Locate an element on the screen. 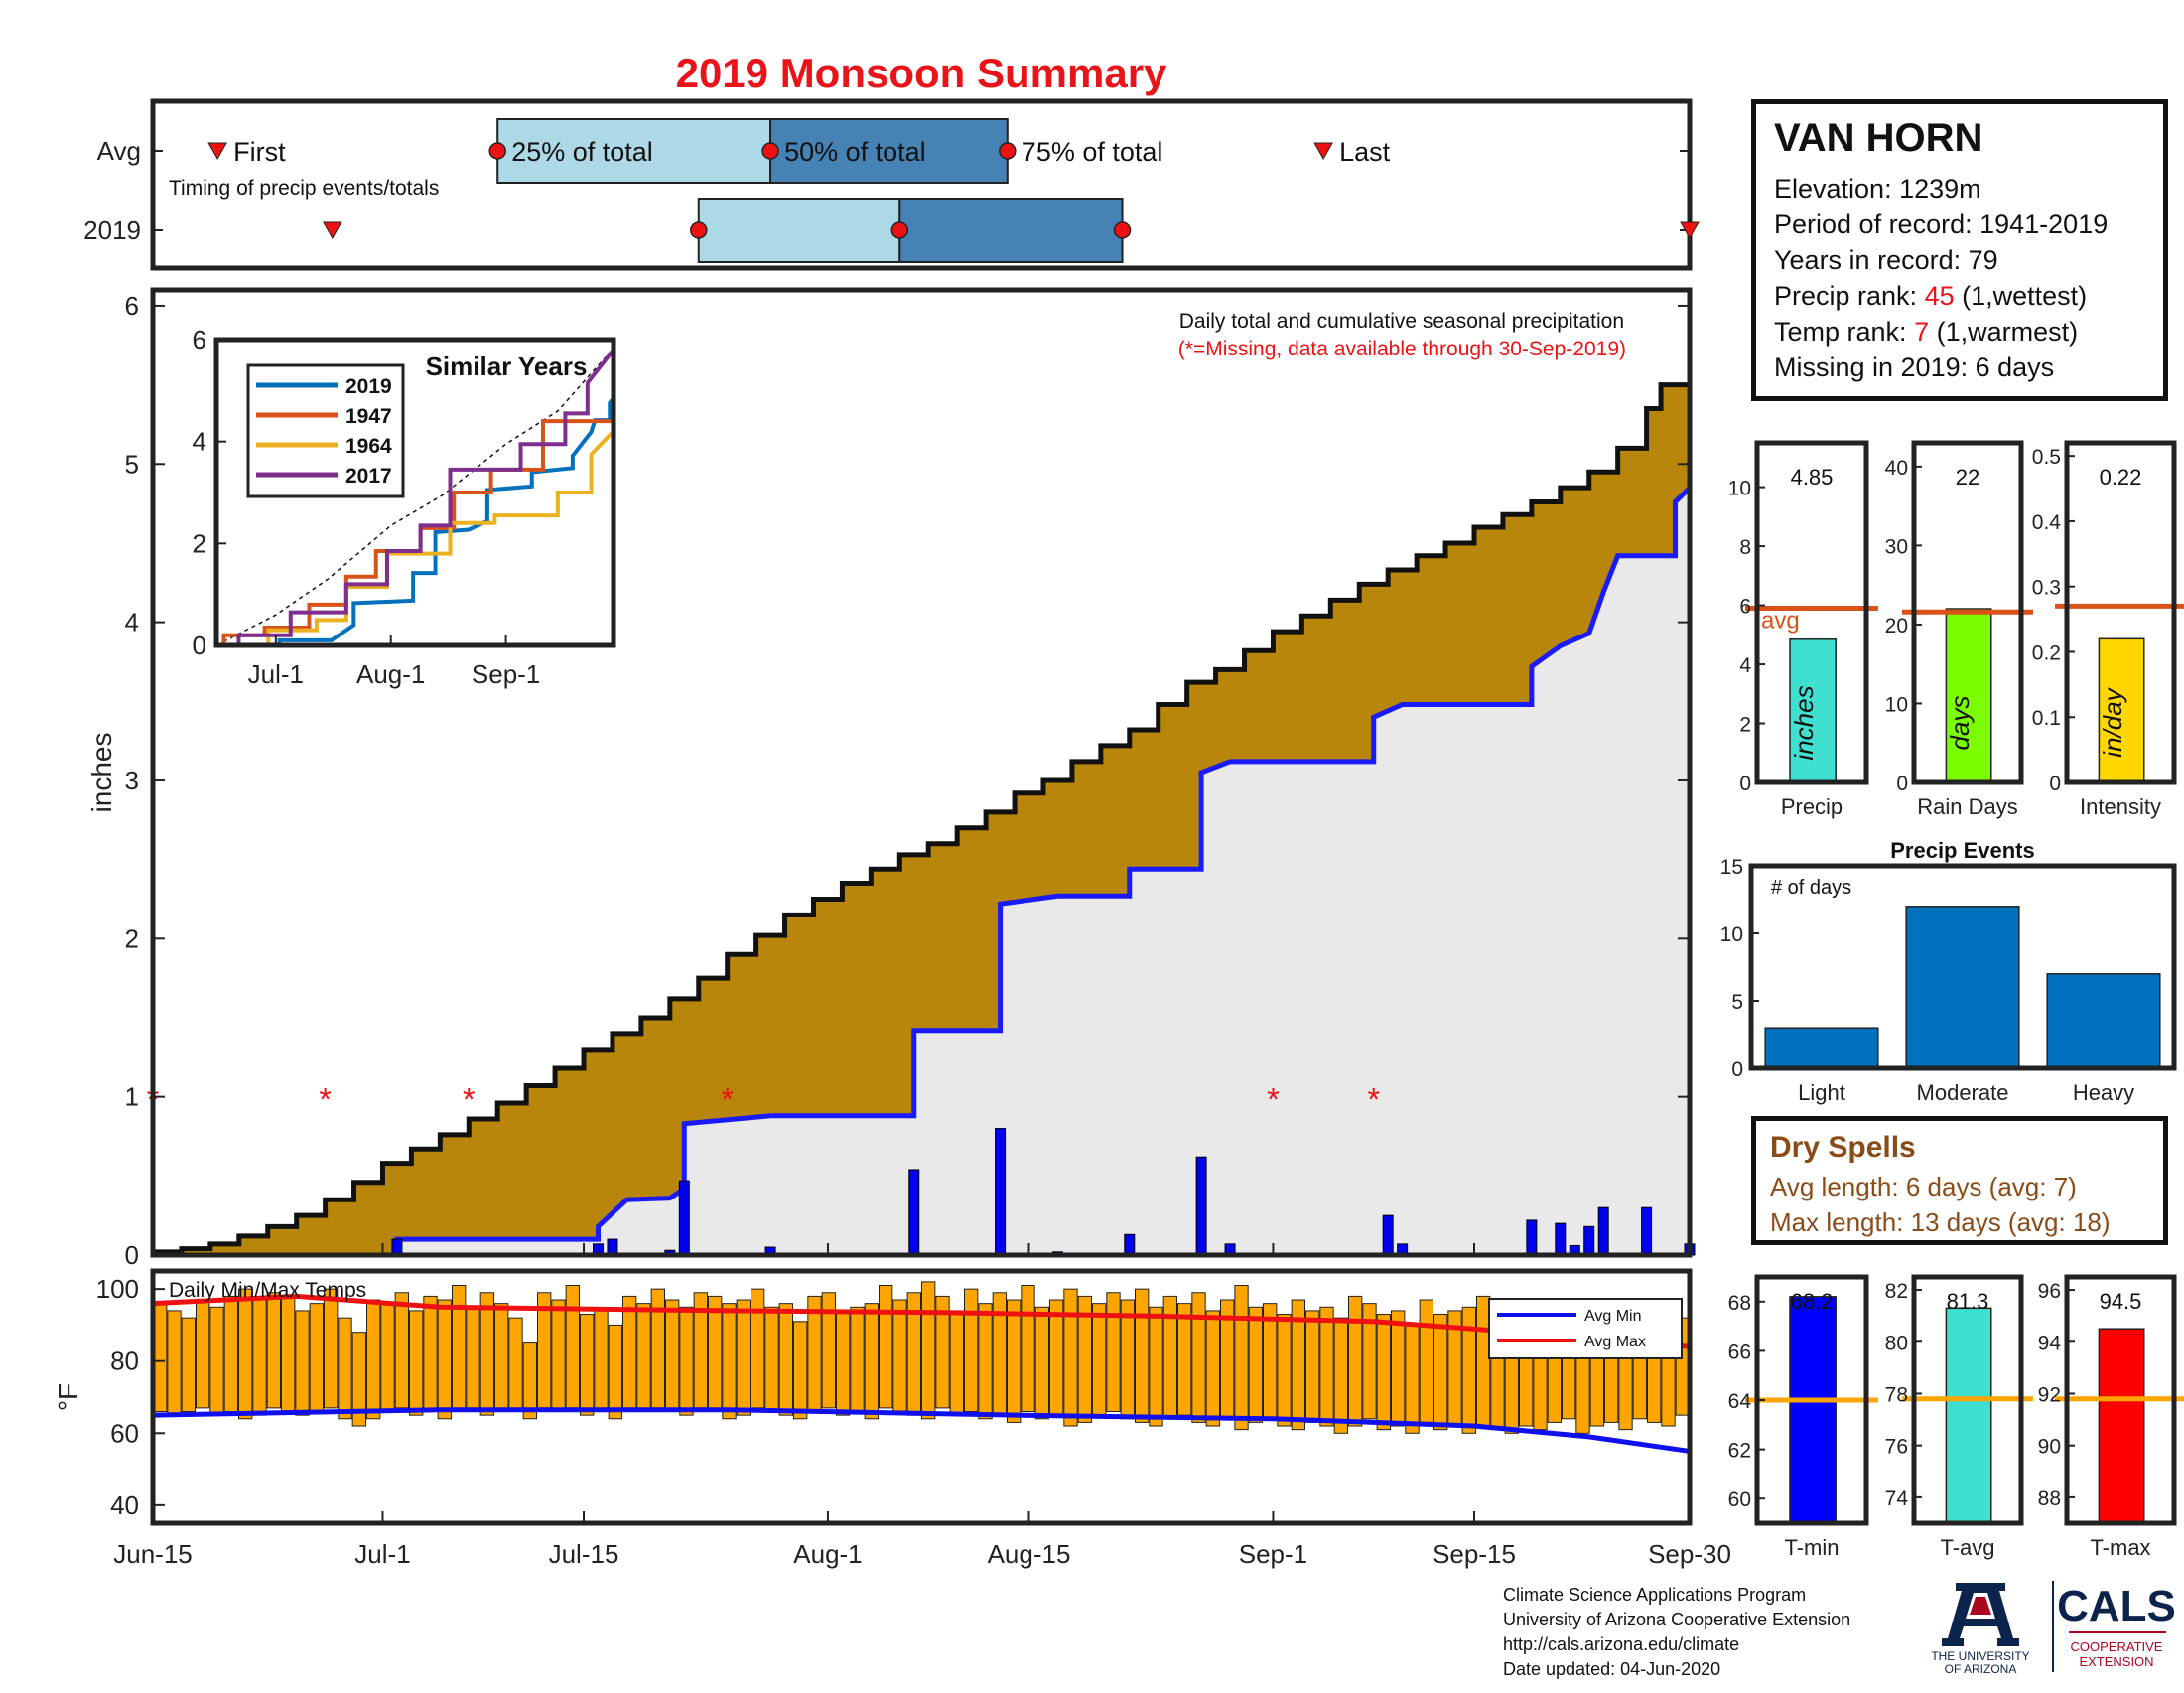  summary_tmin-ytick-label-2: 64 is located at coordinates (1740, 1401).